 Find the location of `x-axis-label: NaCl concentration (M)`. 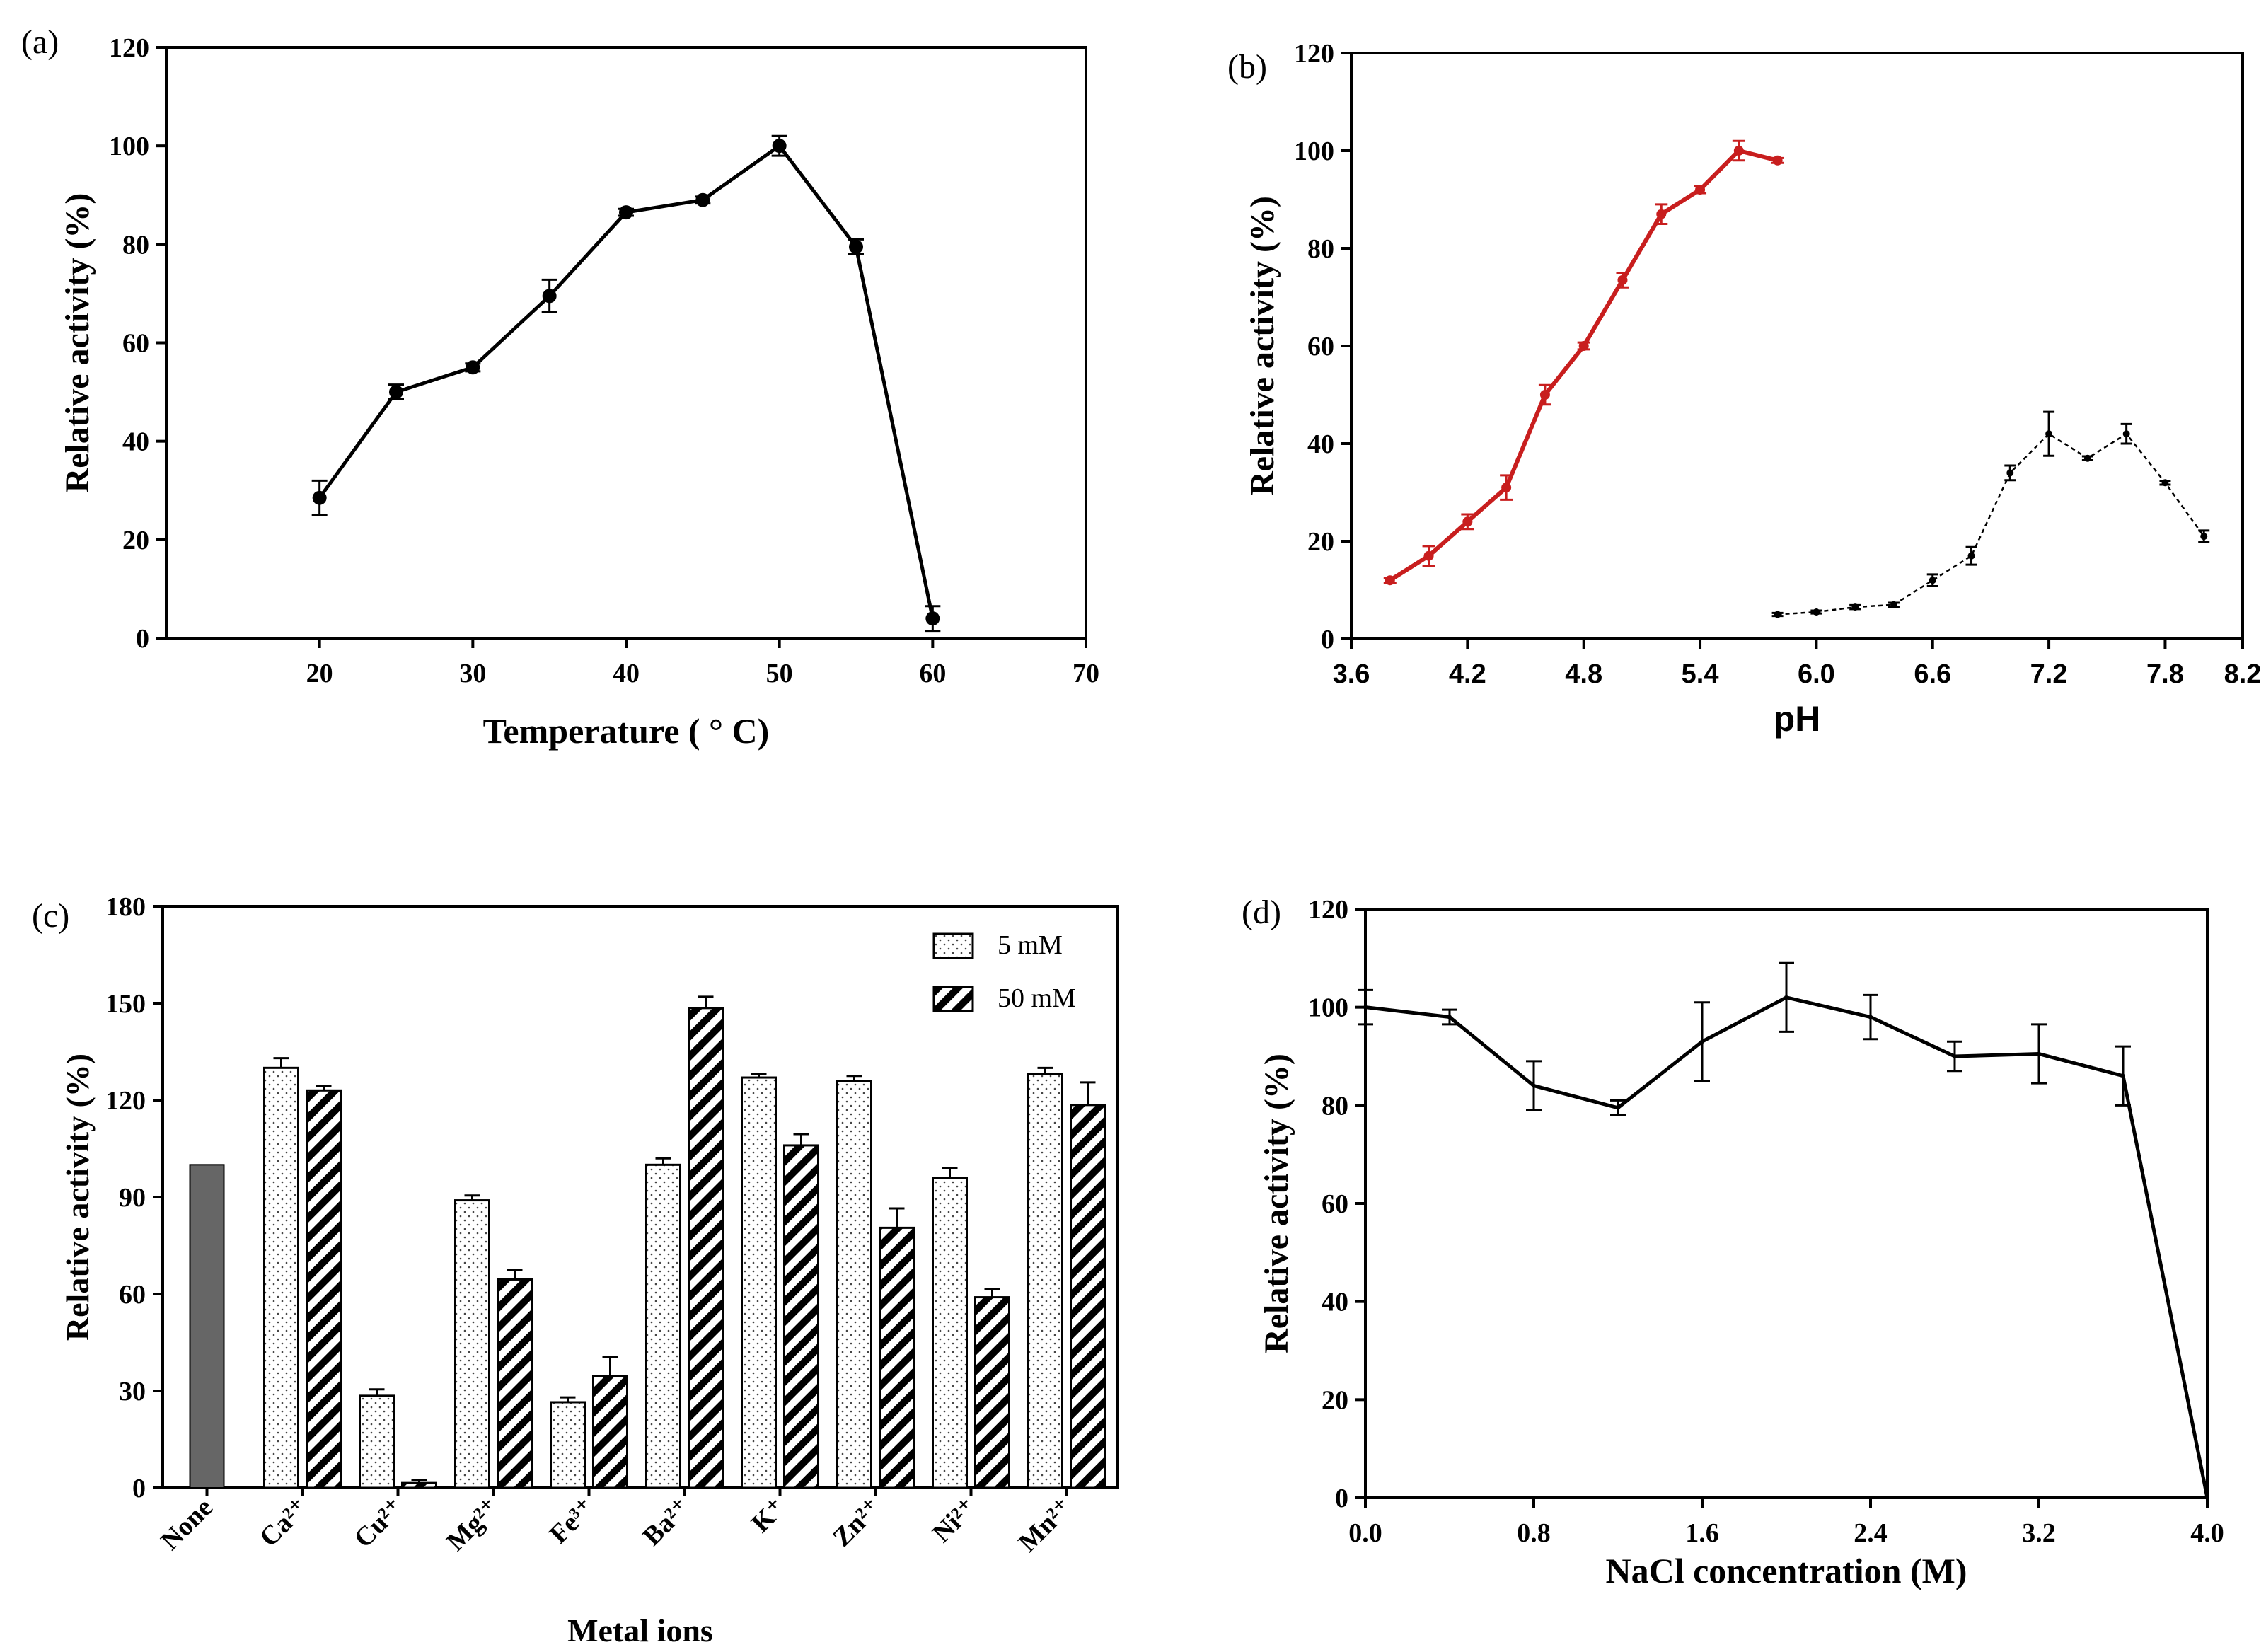

x-axis-label: NaCl concentration (M) is located at coordinates (1786, 1570).